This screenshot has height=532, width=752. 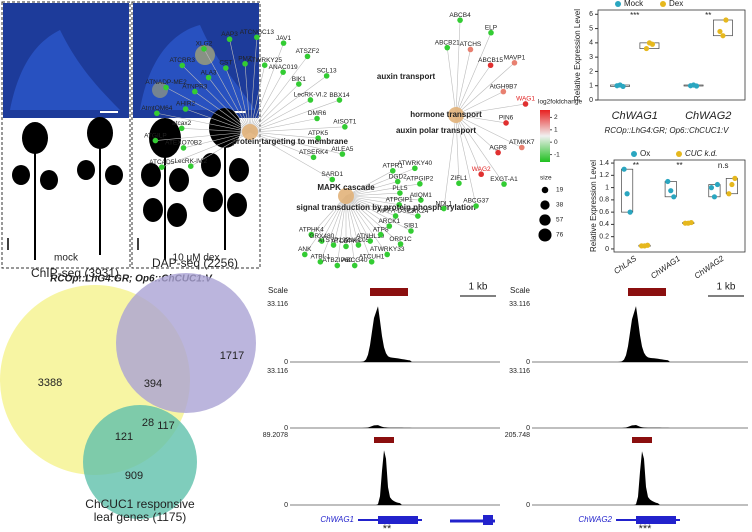 What do you see at coordinates (225, 63) in the screenshot?
I see `gene-label: CST` at bounding box center [225, 63].